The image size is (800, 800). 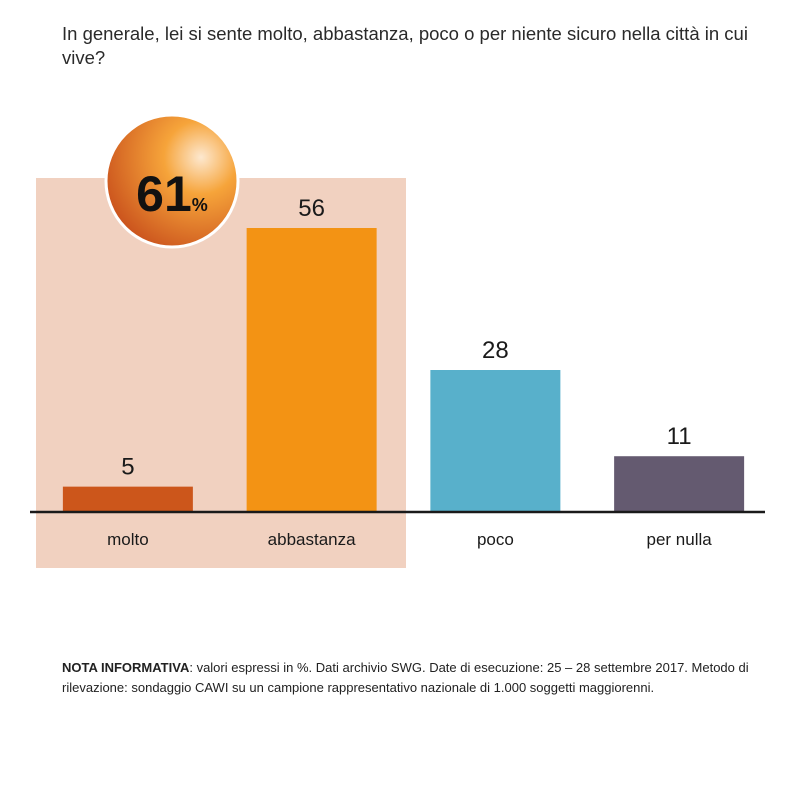 I want to click on category-label-abbastanza: abbastanza, so click(x=312, y=539).